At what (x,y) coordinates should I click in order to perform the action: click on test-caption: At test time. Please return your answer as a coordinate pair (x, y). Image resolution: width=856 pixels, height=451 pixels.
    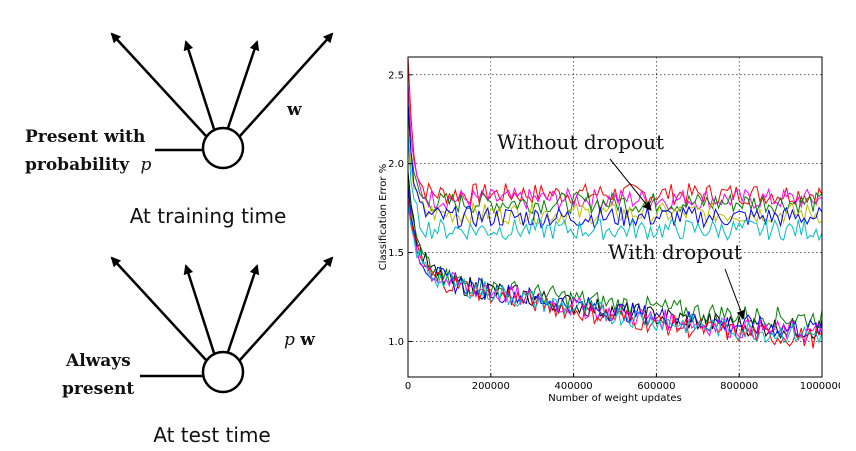
    Looking at the image, I should click on (211, 435).